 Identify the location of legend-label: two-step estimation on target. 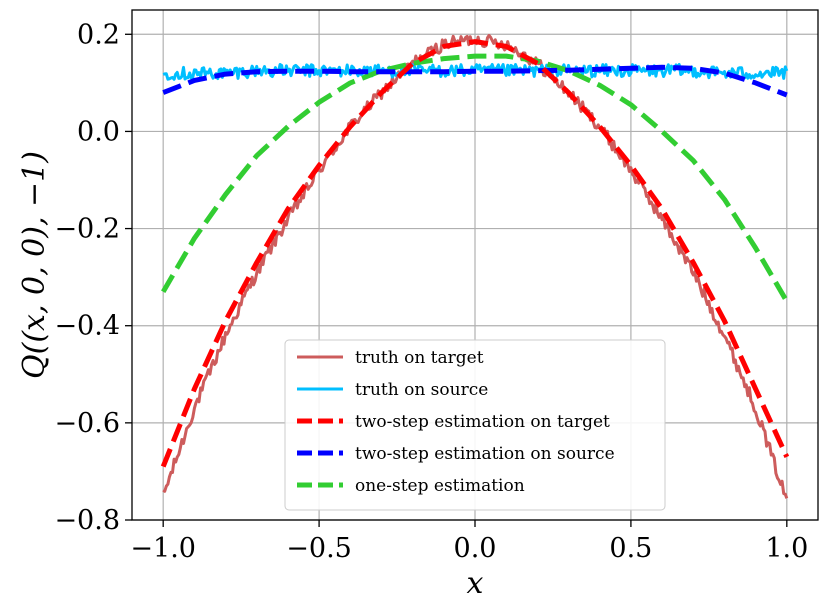
(482, 422).